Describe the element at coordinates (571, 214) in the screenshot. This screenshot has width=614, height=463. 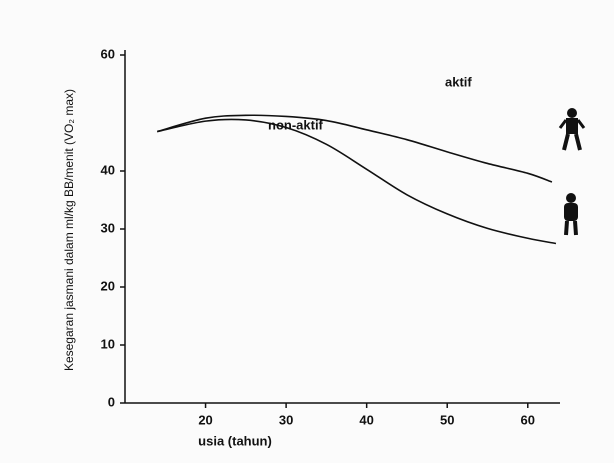
I see `inactive-figure` at that location.